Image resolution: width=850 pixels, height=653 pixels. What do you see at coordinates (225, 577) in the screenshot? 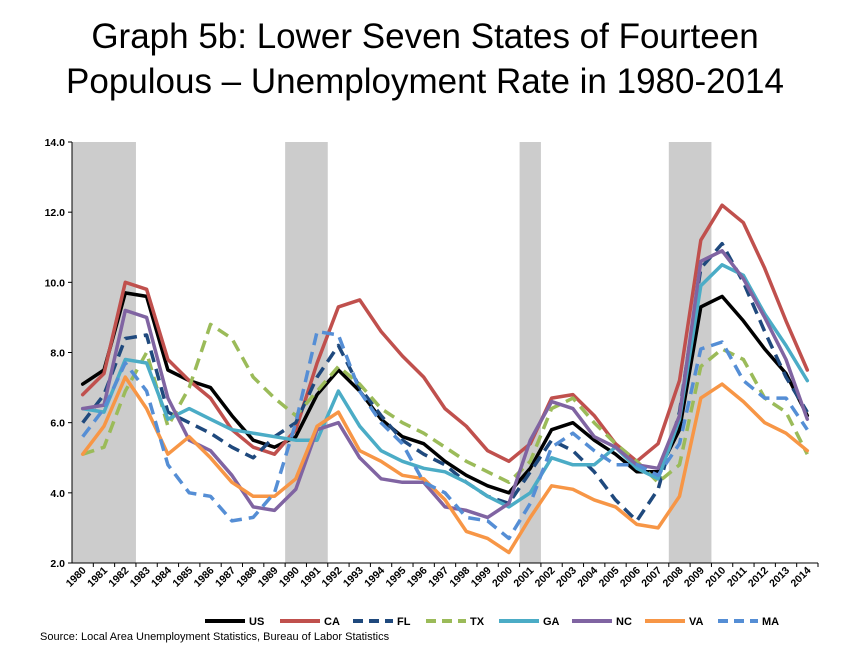
I see `x-tick-label: 1987` at bounding box center [225, 577].